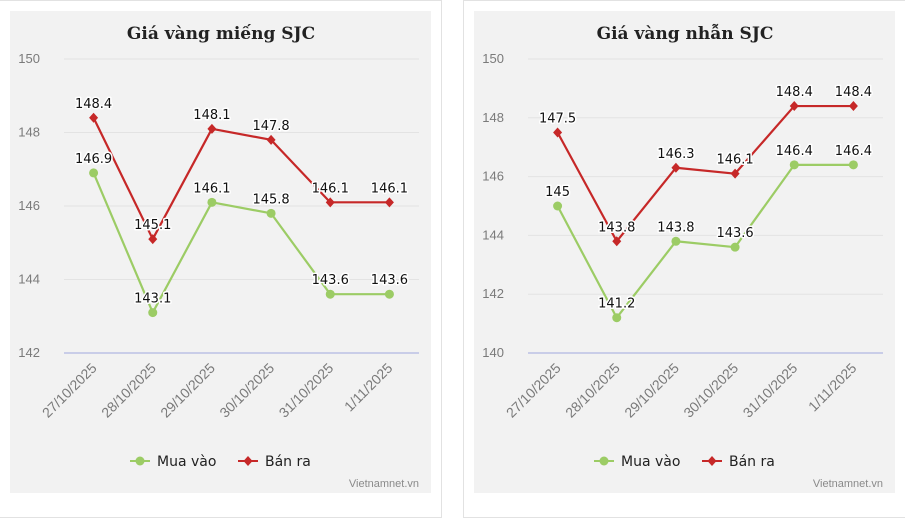 The image size is (911, 519). Describe the element at coordinates (616, 304) in the screenshot. I see `data-label: 141.2` at that location.